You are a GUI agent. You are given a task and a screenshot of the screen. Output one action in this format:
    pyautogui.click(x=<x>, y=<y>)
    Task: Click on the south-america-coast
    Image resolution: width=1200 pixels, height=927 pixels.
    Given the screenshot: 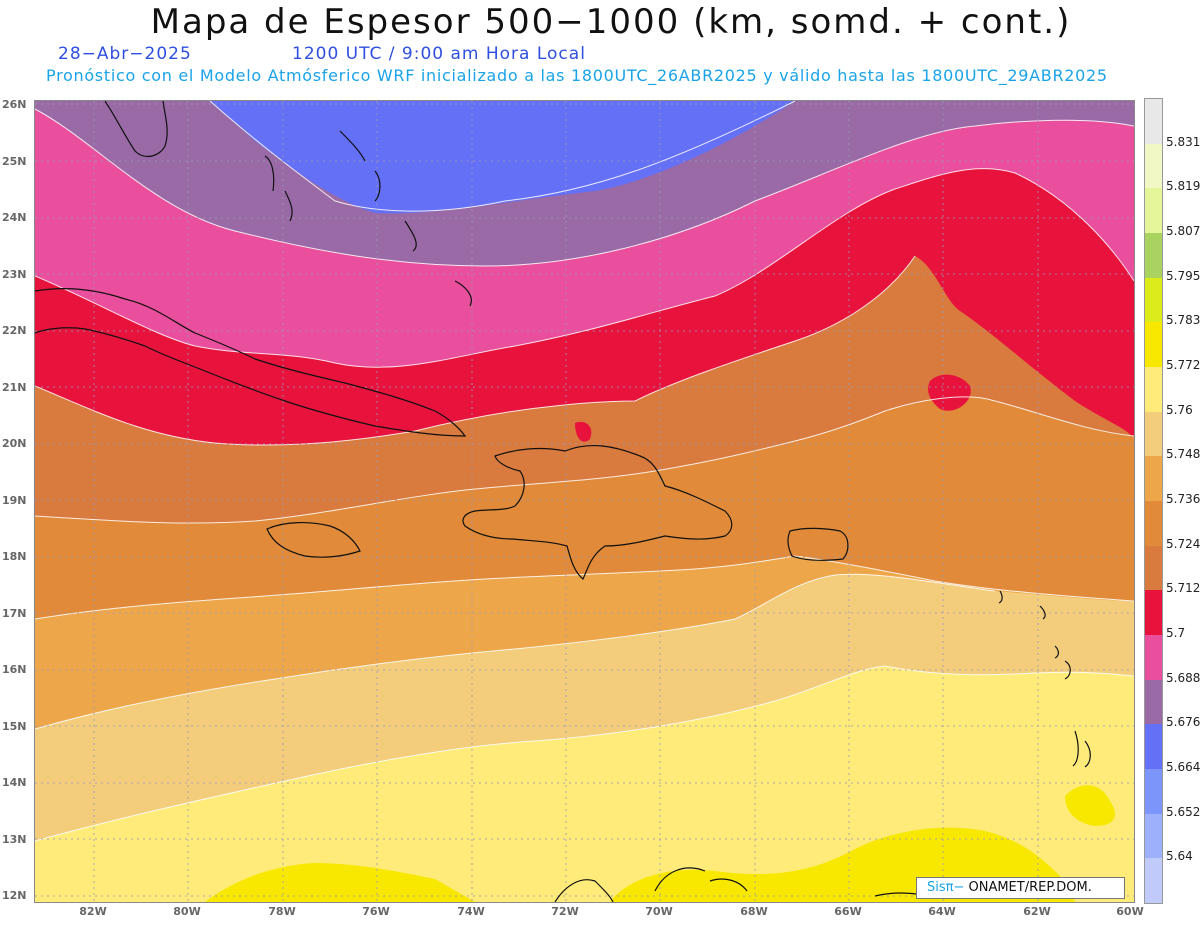 What is the action you would take?
    pyautogui.click(x=745, y=884)
    